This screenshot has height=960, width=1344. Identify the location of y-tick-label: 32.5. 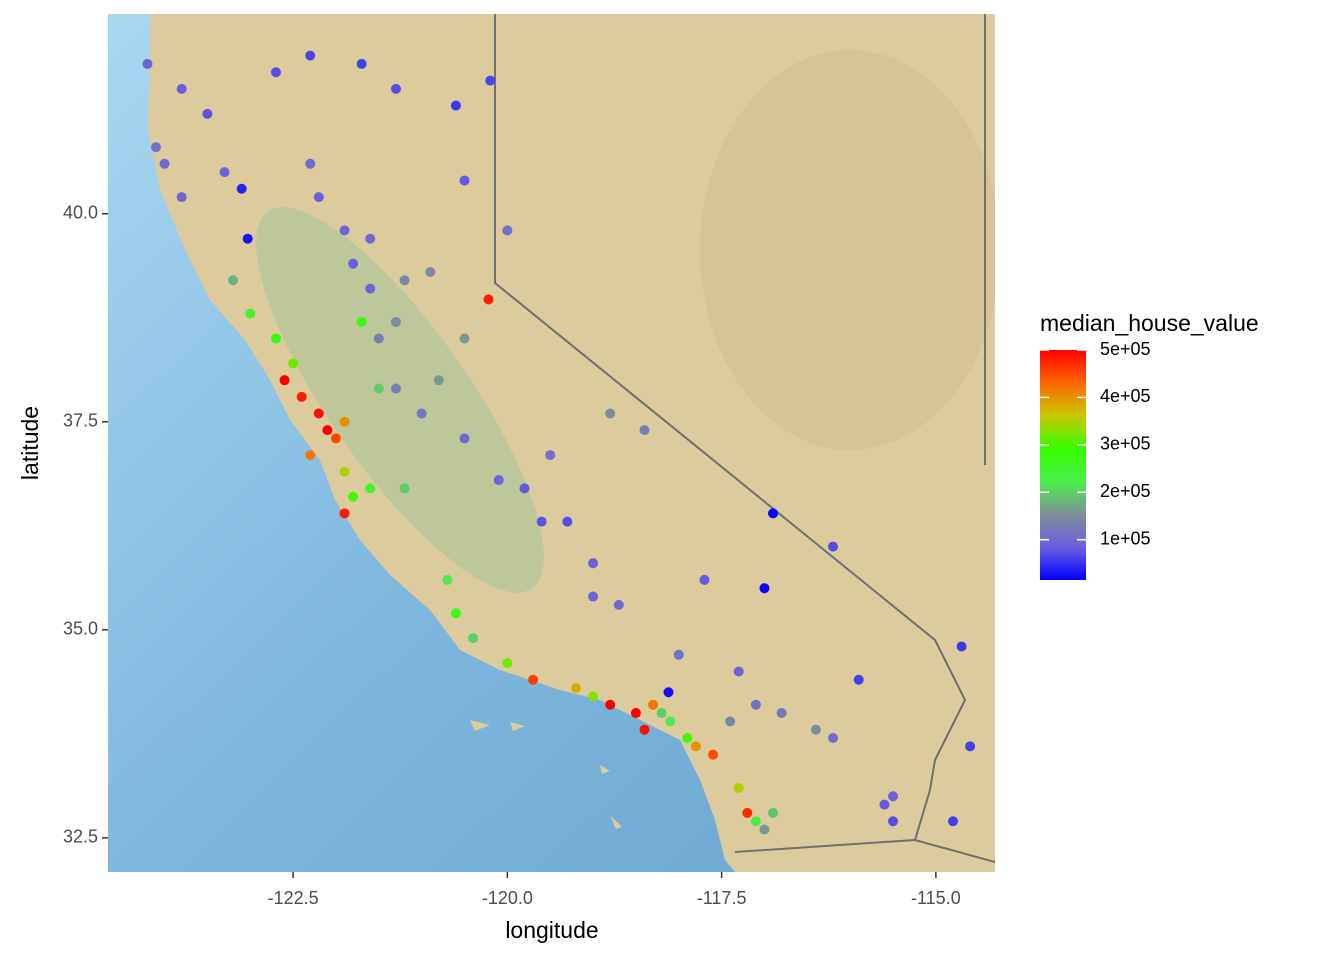
(80, 837).